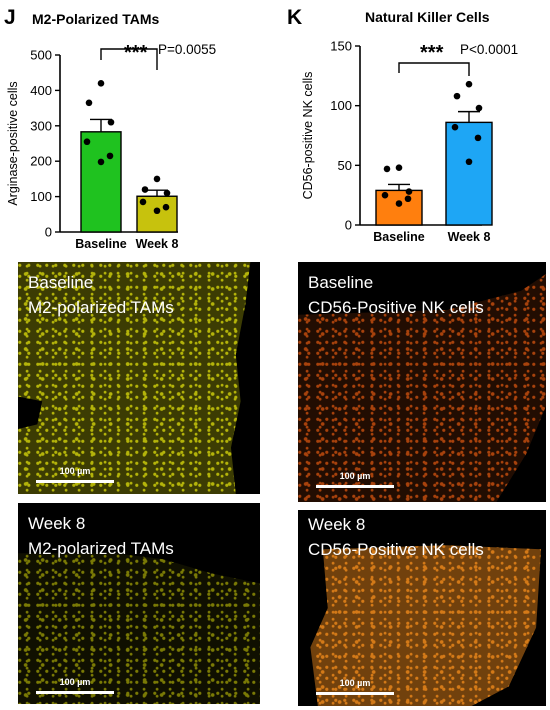  What do you see at coordinates (41, 161) in the screenshot?
I see `y-tick-label: 200` at bounding box center [41, 161].